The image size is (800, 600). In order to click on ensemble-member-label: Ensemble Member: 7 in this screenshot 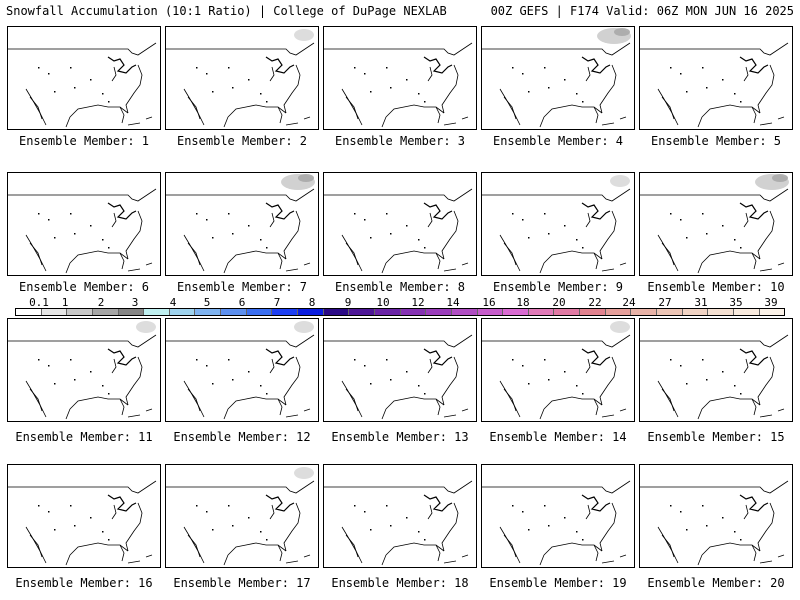, I will do `click(242, 287)`.